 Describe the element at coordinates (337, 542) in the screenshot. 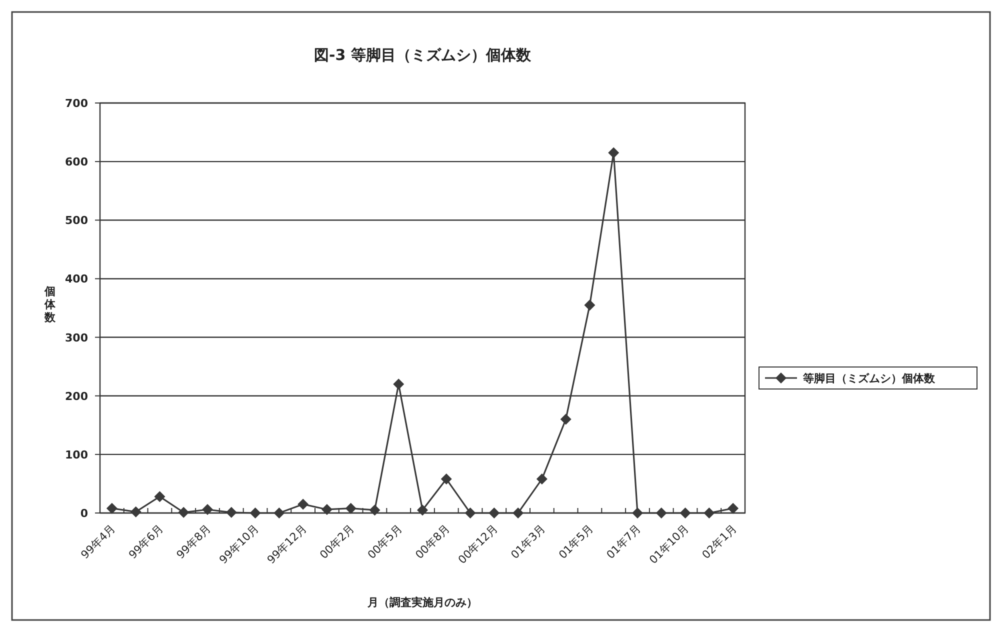

I see `x-tick-label: 00年2月` at that location.